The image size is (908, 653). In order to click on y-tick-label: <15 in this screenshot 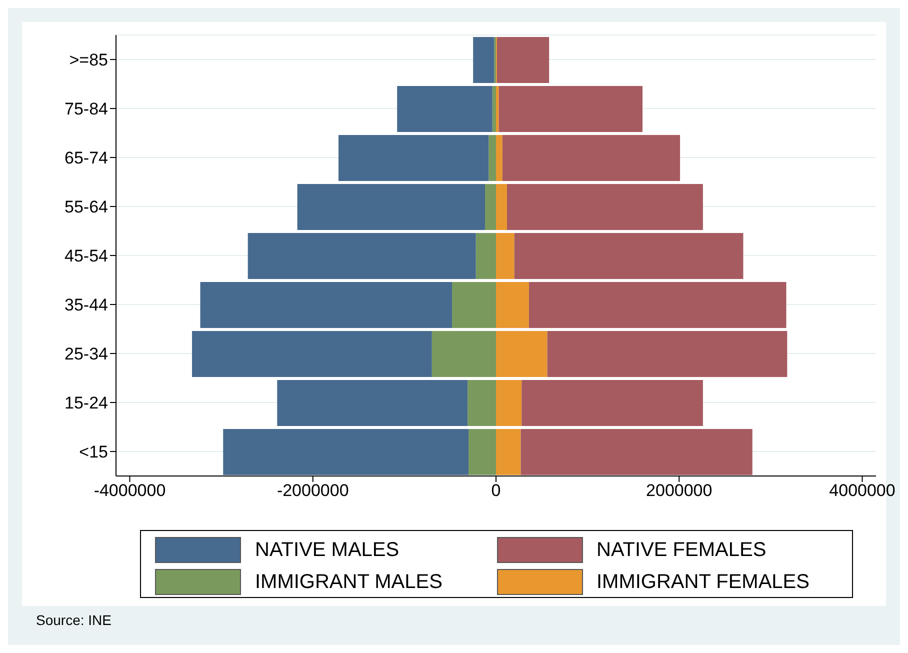, I will do `click(93, 452)`.